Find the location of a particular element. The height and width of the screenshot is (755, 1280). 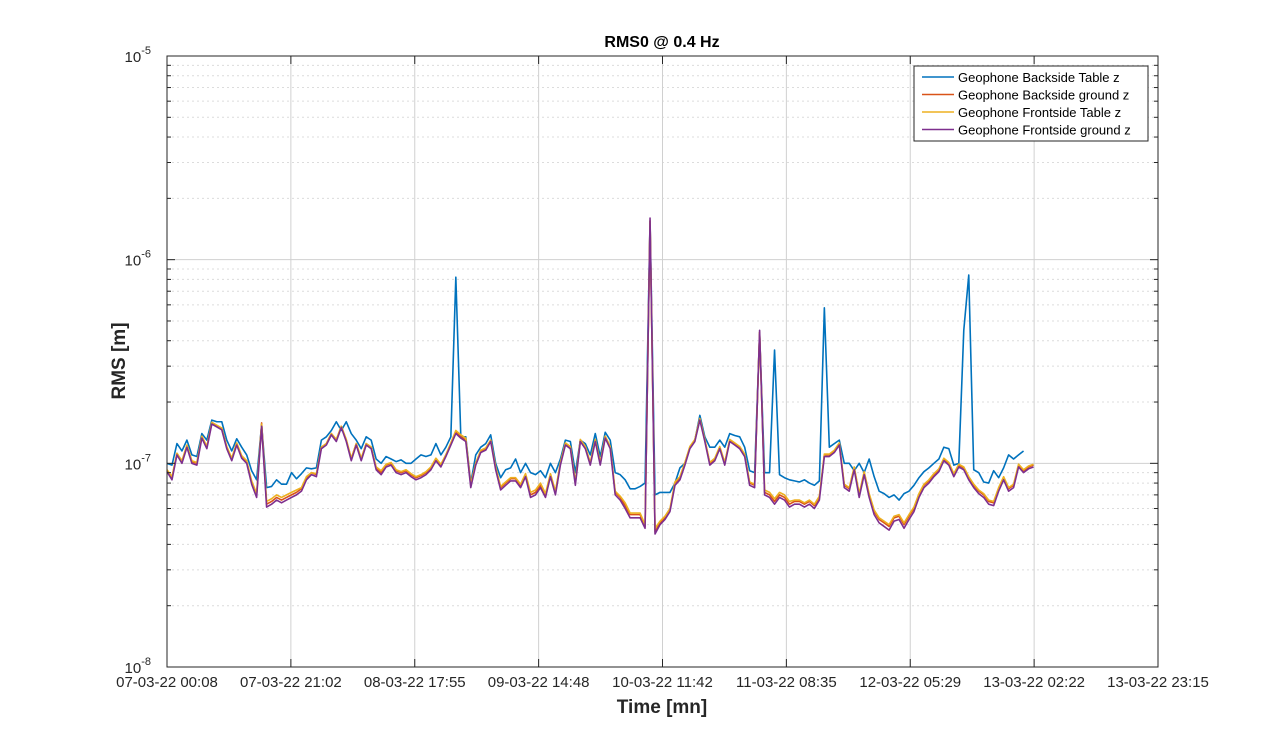

y-tick-label: 10⁻⁶ is located at coordinates (138, 259).